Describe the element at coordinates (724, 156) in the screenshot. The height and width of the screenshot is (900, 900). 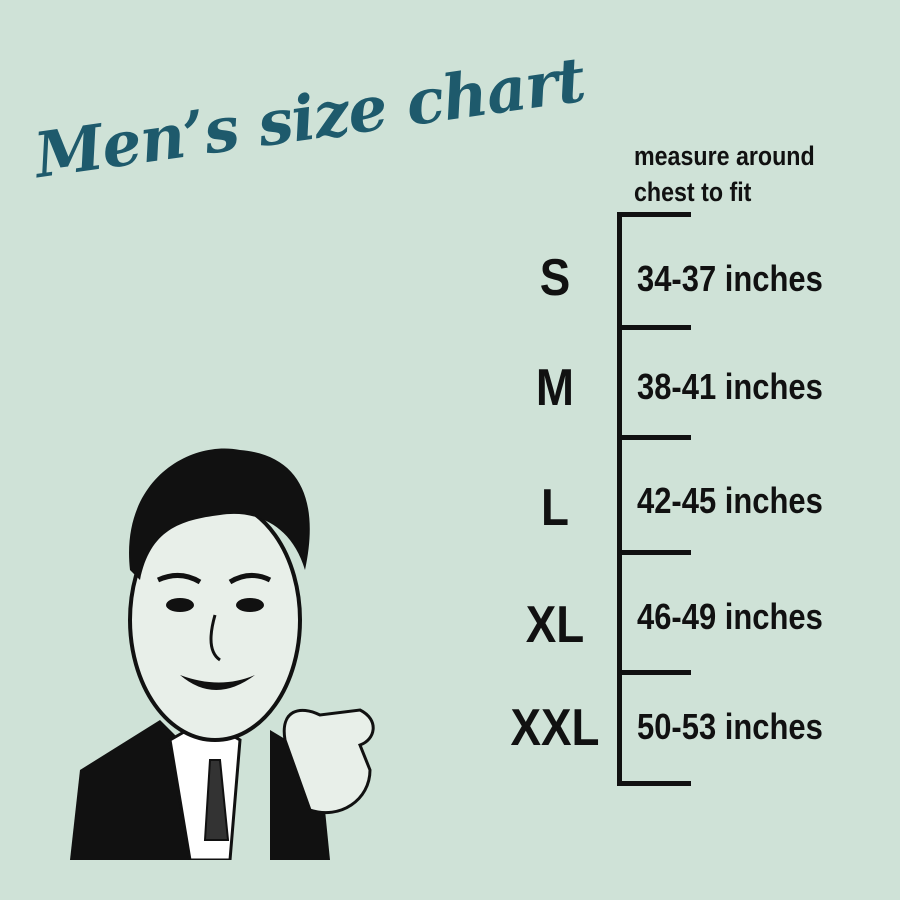
I see `instruction-line-1: measure around` at that location.